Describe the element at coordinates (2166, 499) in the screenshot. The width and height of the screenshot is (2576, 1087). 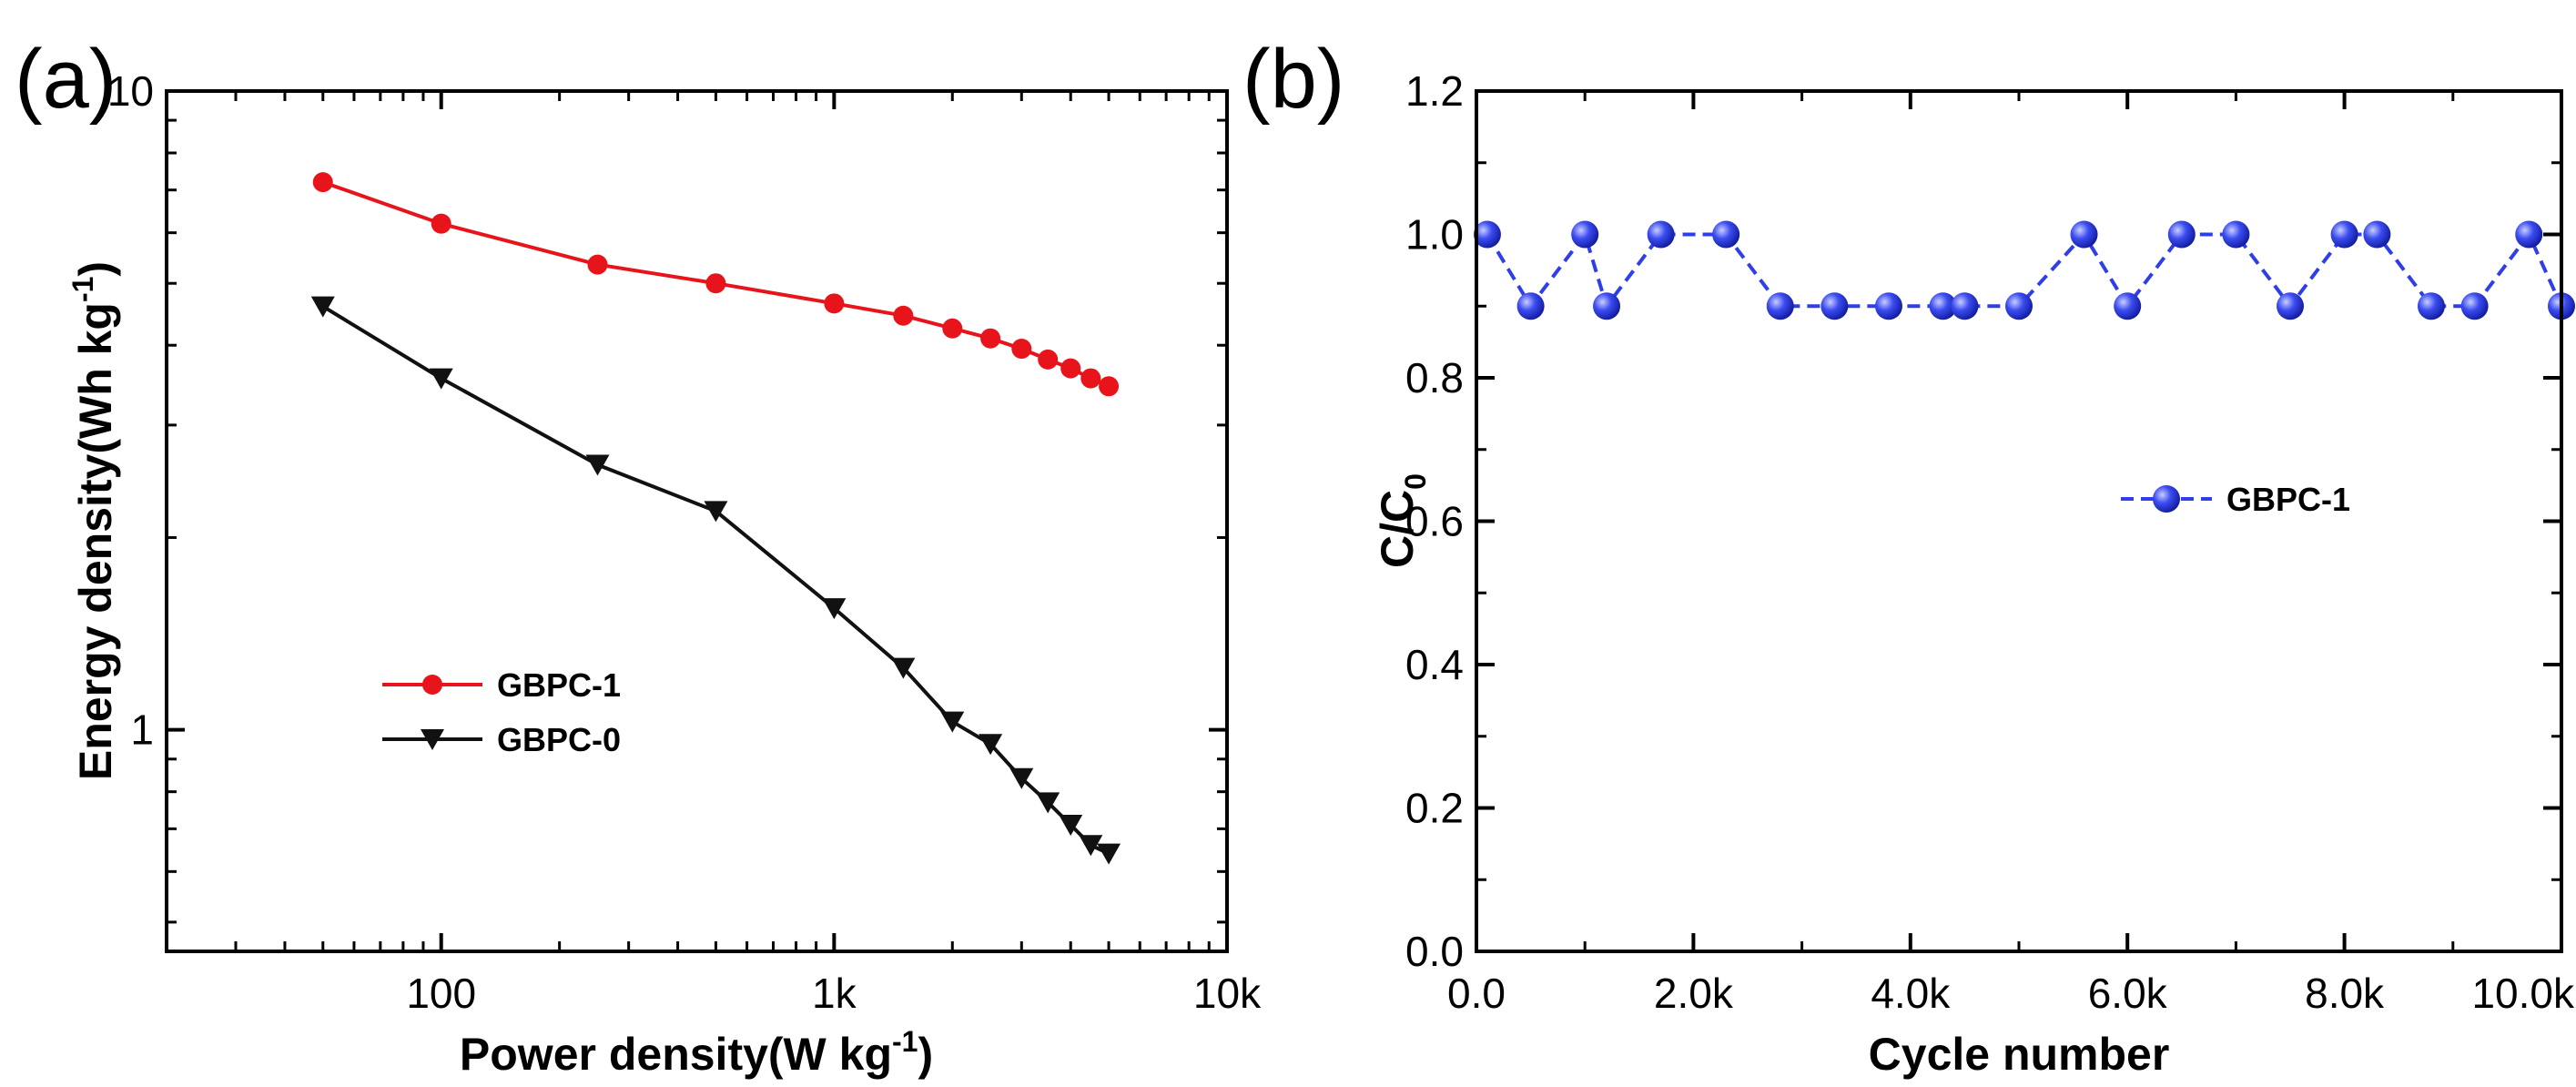
I see `legend-marker-gbpc-1-b` at that location.